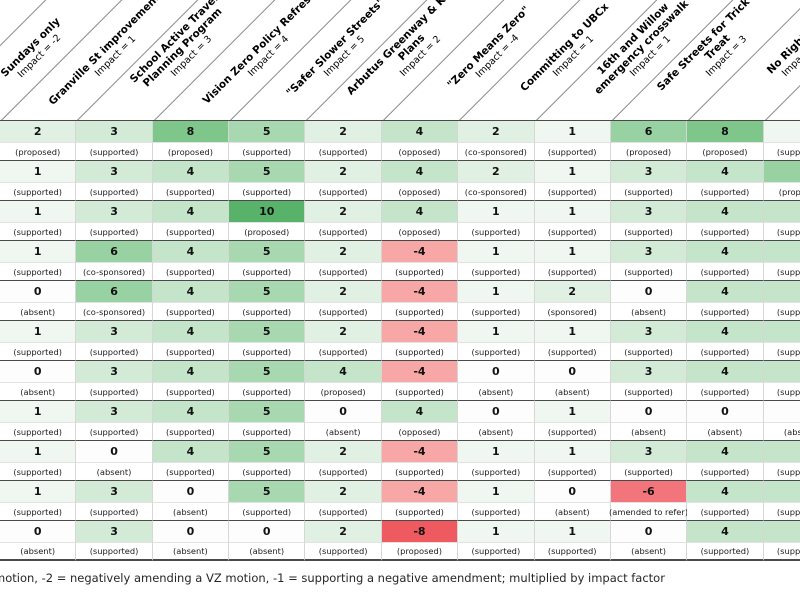 The width and height of the screenshot is (800, 600). Describe the element at coordinates (496, 192) in the screenshot. I see `status-cell: (co-sponsored)` at that location.